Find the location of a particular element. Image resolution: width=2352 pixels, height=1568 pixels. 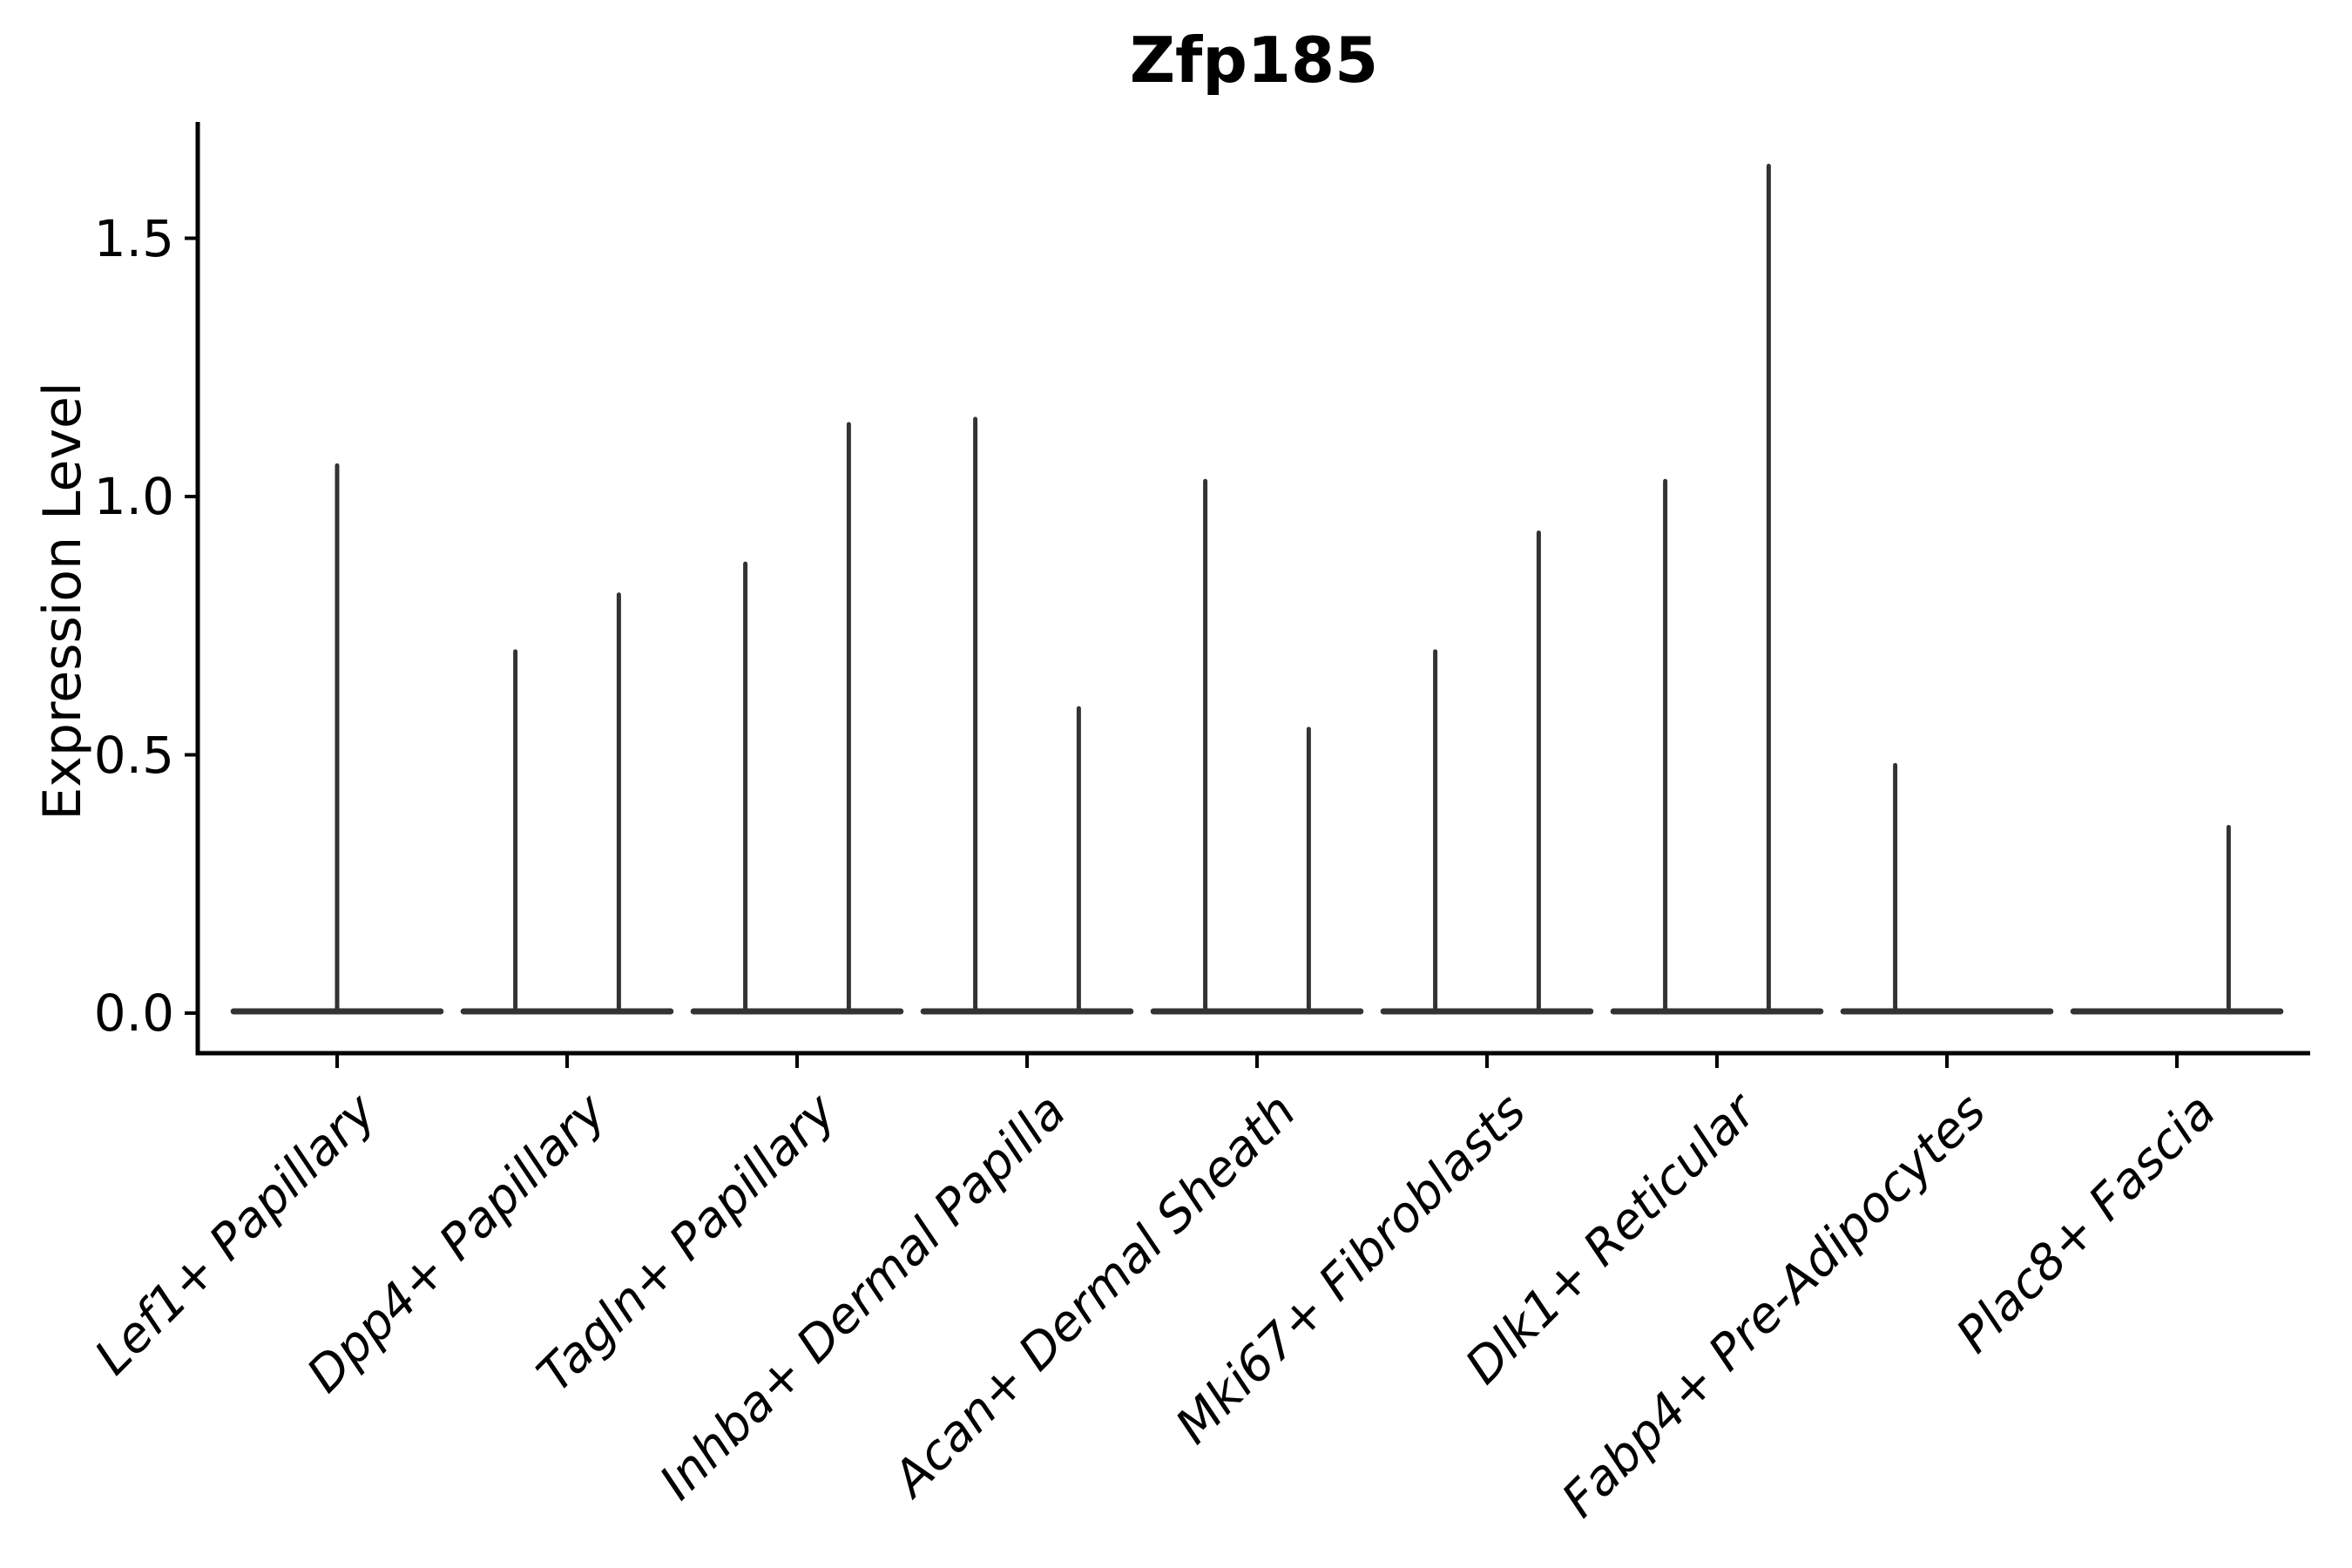

y-tick-label: 0.5 is located at coordinates (134, 755).